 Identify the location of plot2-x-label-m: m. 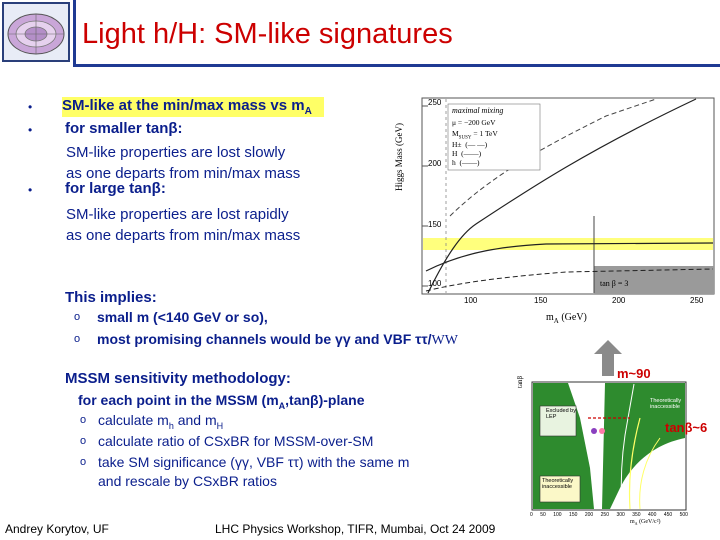
(632, 522).